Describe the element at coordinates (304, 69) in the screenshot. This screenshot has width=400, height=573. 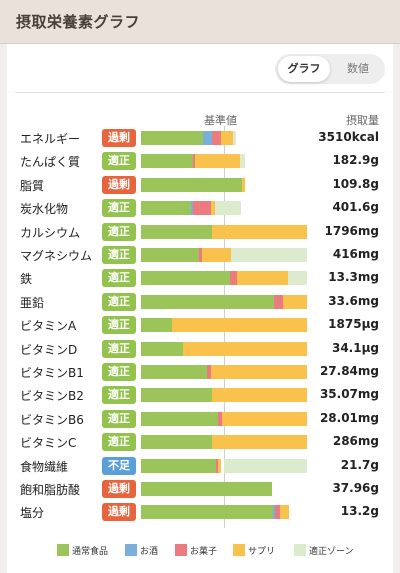
I see `graph-view-button: グラフ` at that location.